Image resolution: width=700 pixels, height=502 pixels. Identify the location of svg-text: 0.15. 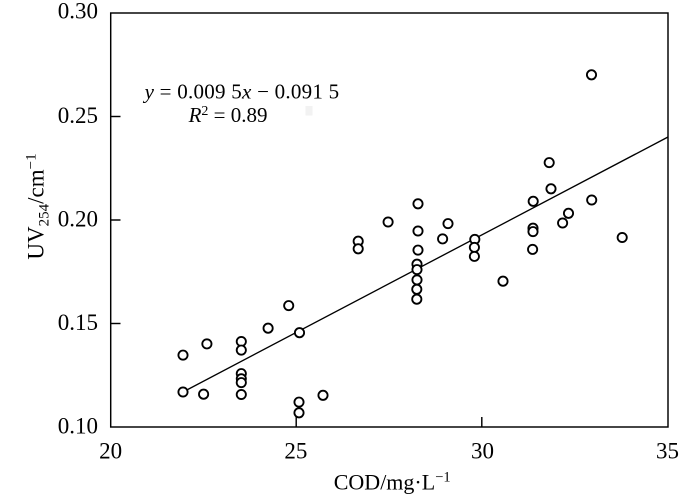
(78, 322).